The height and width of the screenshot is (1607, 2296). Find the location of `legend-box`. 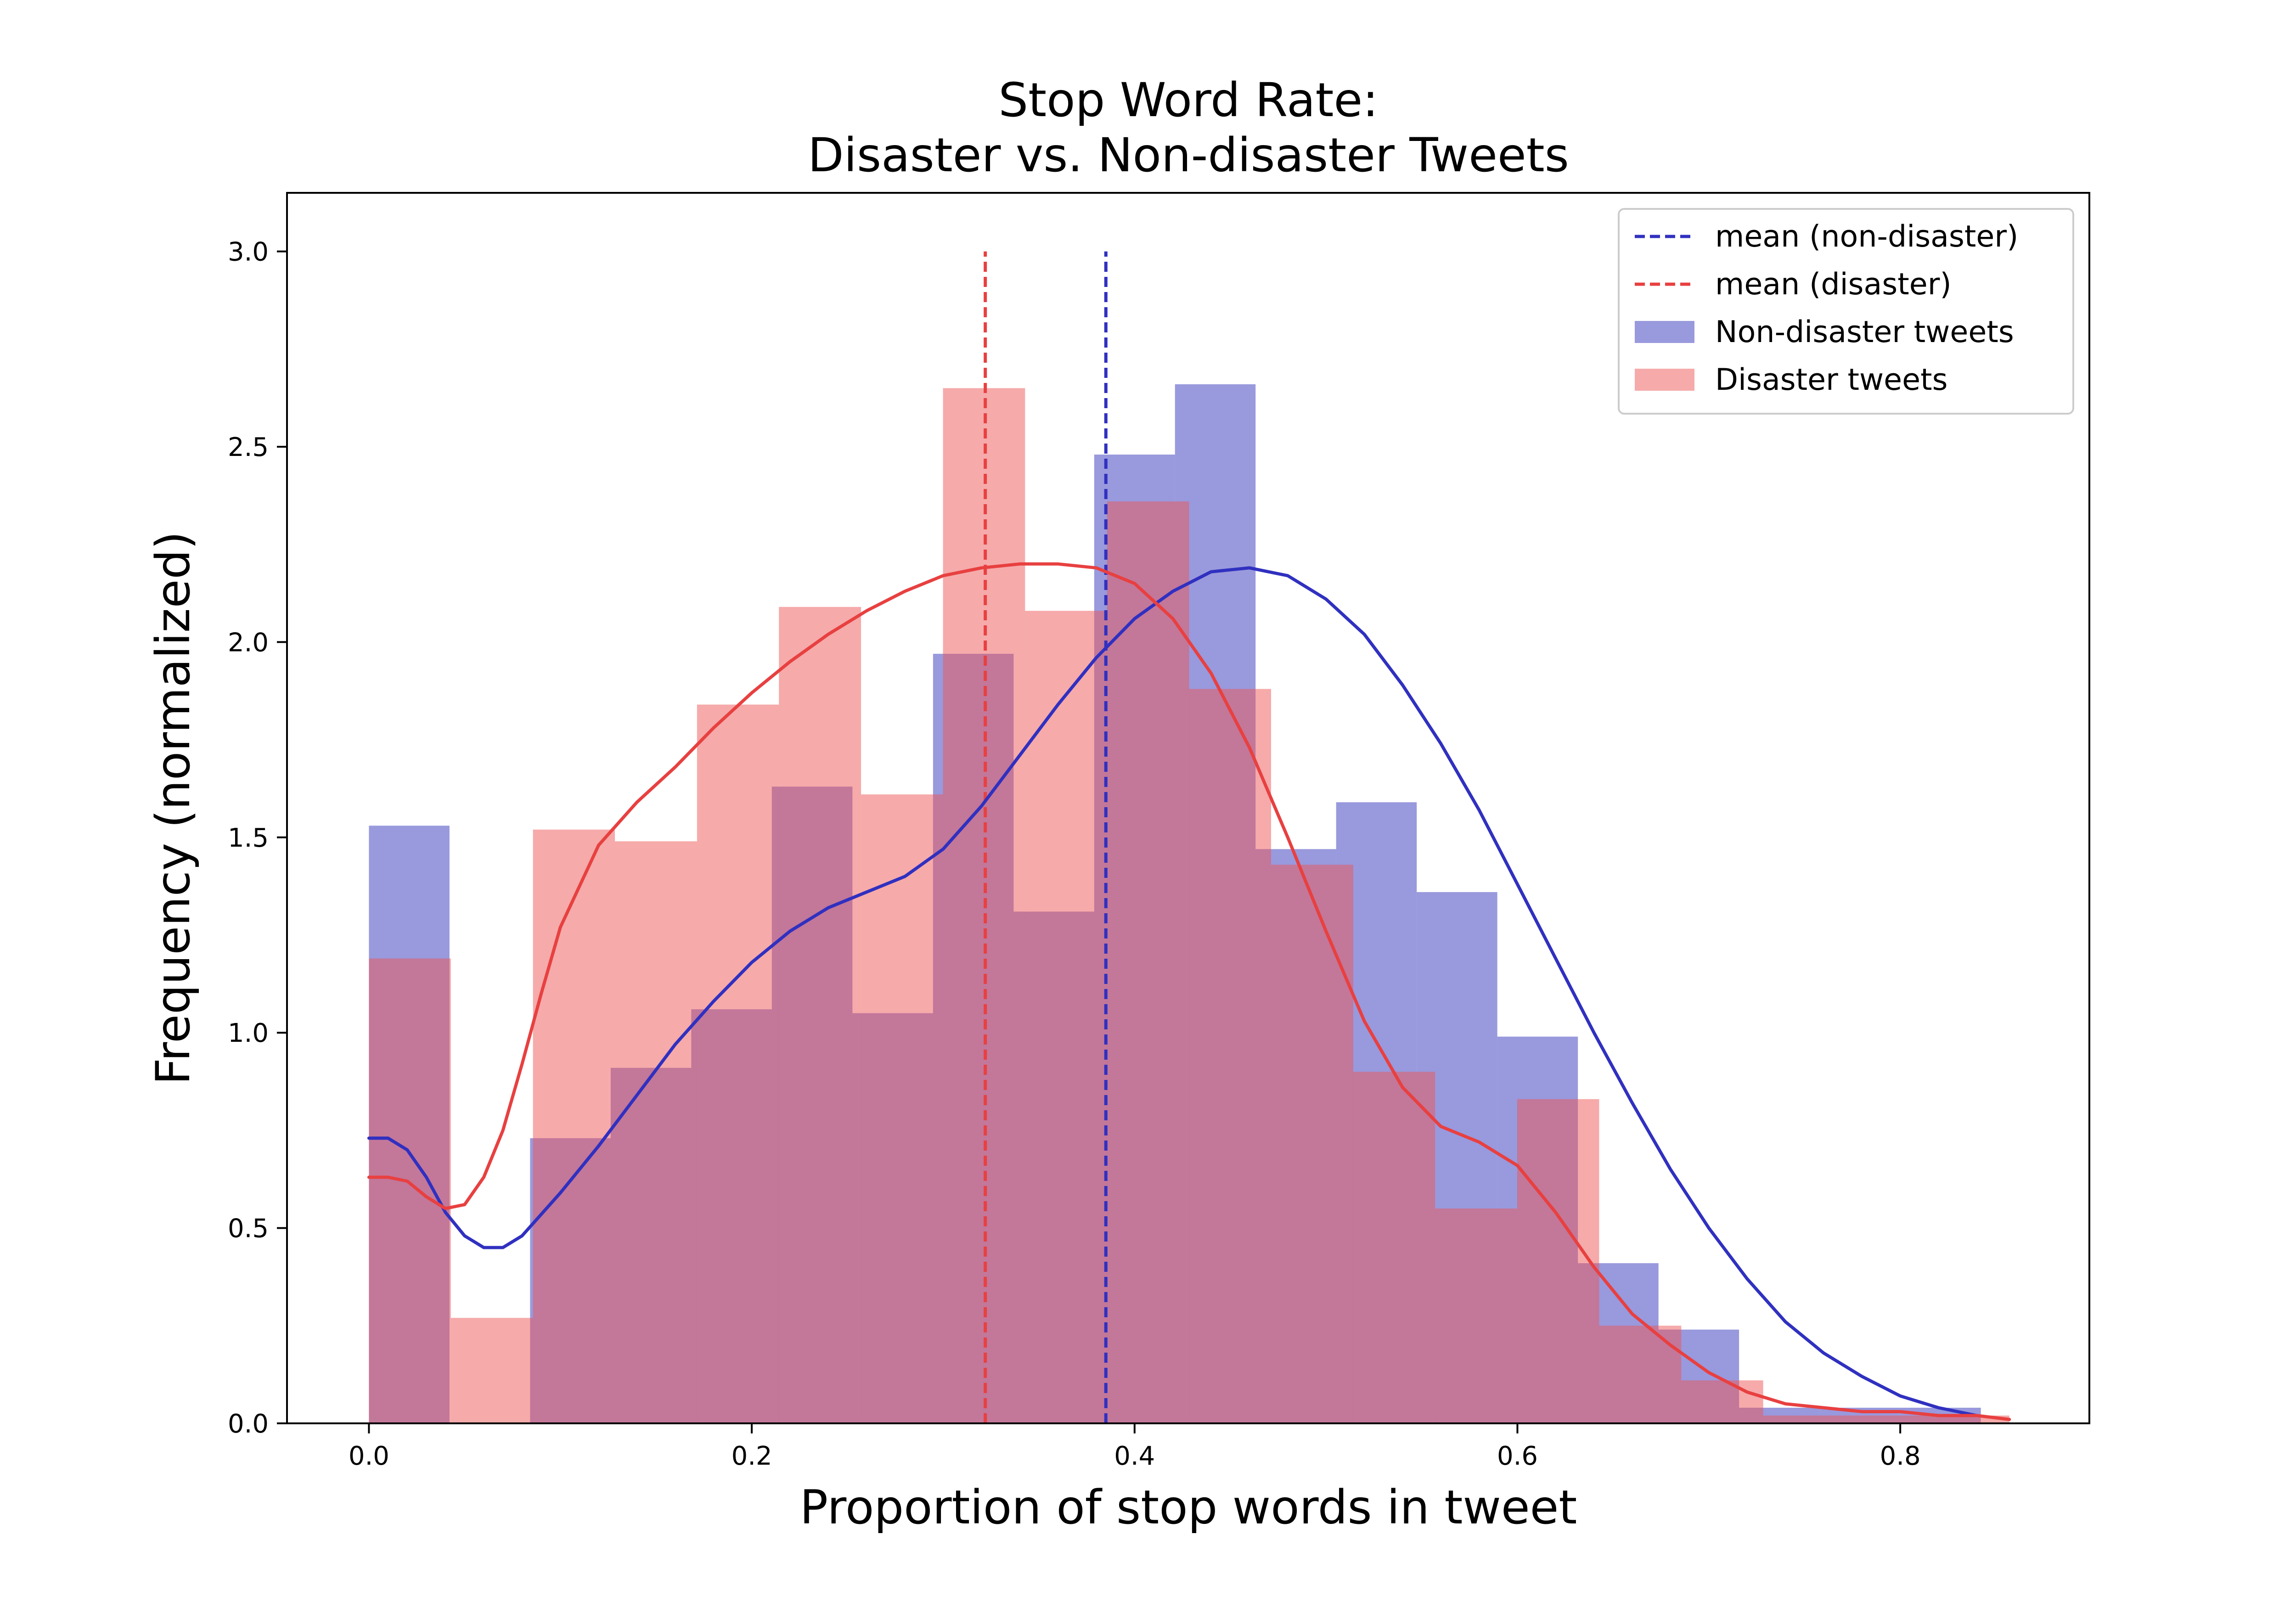

legend-box is located at coordinates (1846, 311).